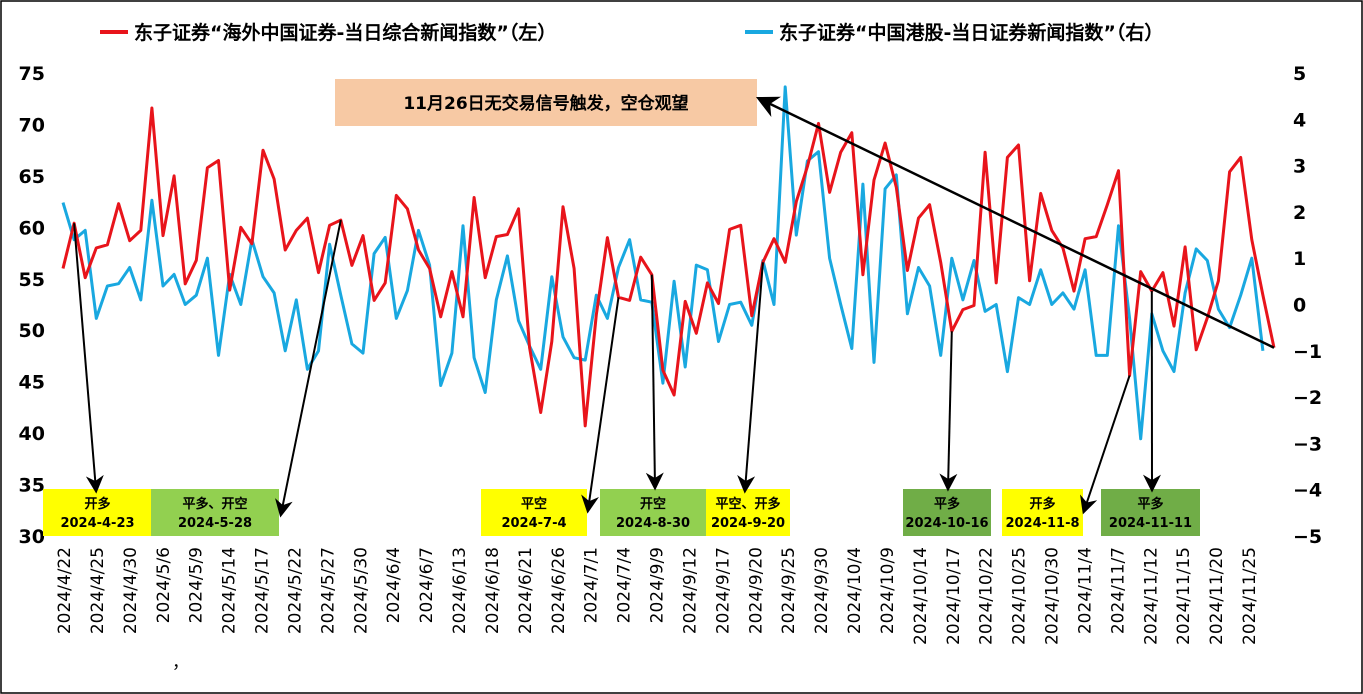 Image resolution: width=1363 pixels, height=694 pixels. What do you see at coordinates (1085, 590) in the screenshot?
I see `x-axis-tick: 2024/11/4` at bounding box center [1085, 590].